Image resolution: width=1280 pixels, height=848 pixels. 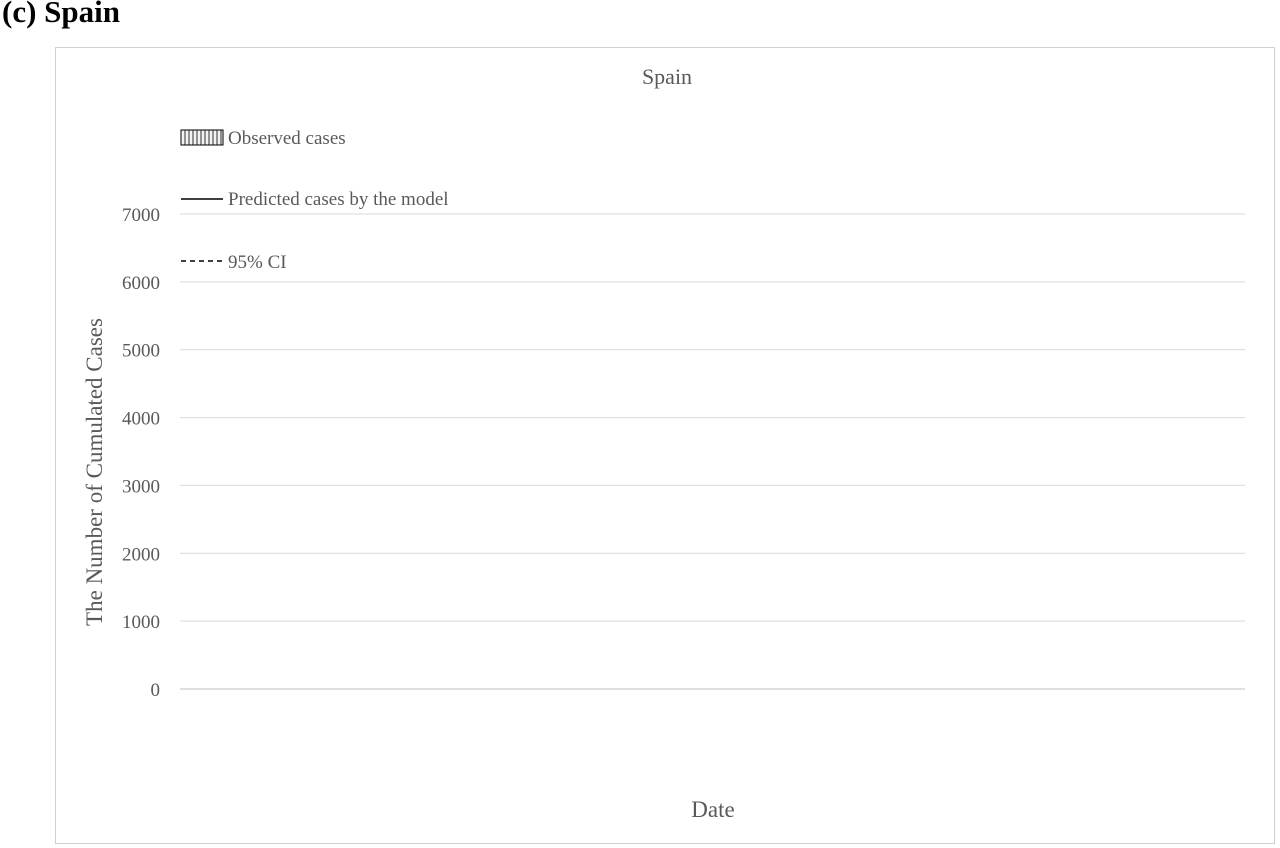 What do you see at coordinates (141, 453) in the screenshot?
I see `y-tick-labels: 0 1000 2000 3000 4000 5000 6000 7000` at bounding box center [141, 453].